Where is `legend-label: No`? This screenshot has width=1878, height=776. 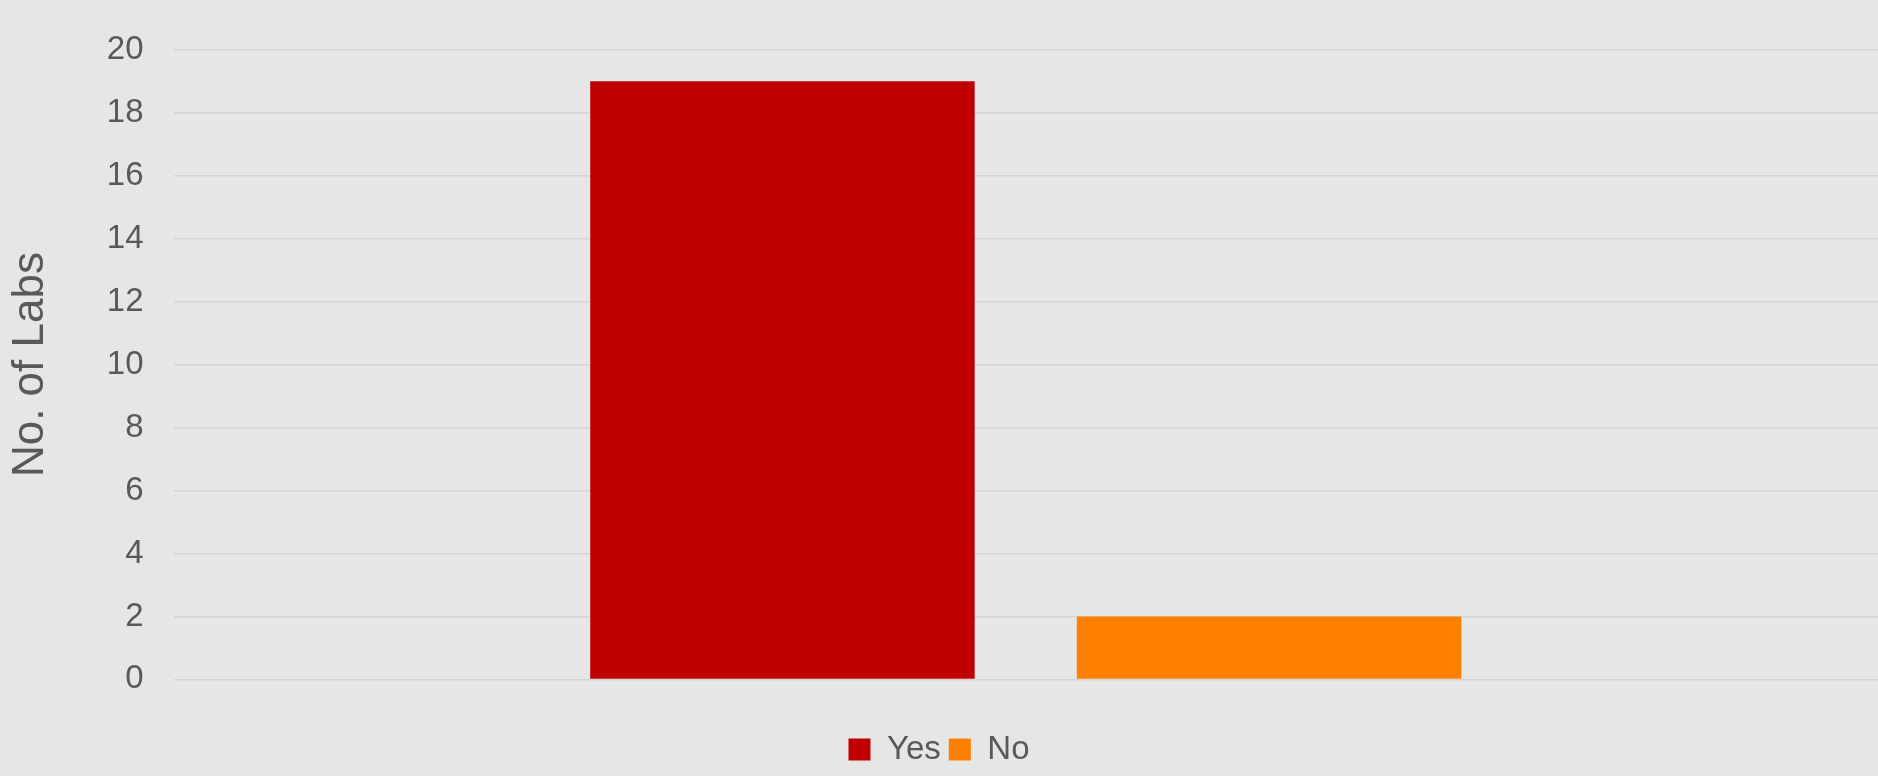 legend-label: No is located at coordinates (1008, 747).